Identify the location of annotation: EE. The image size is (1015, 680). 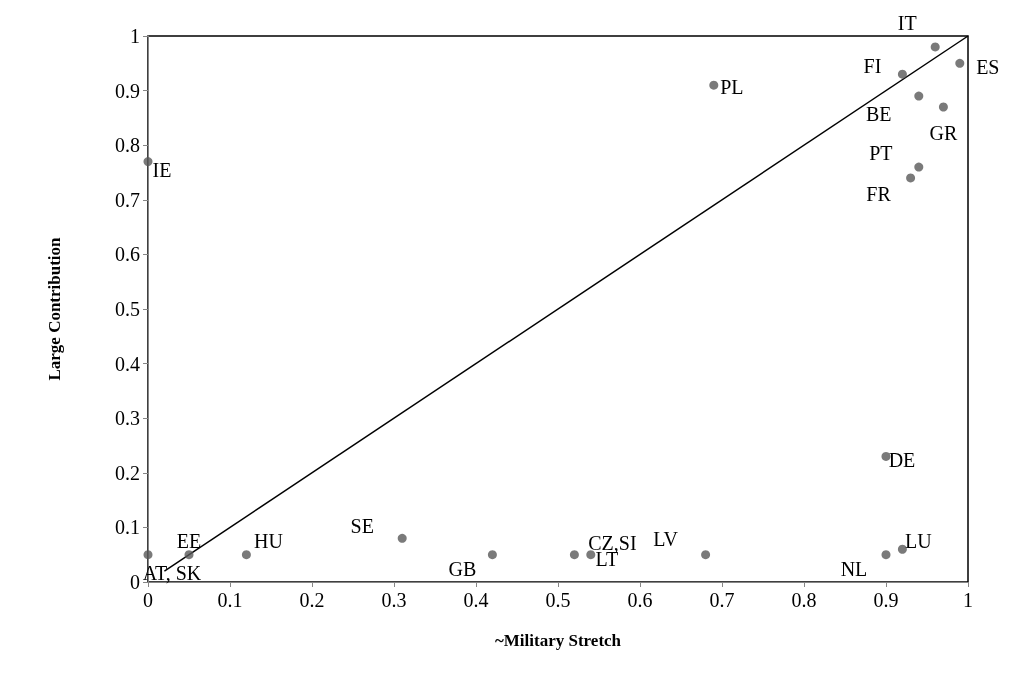
(189, 540).